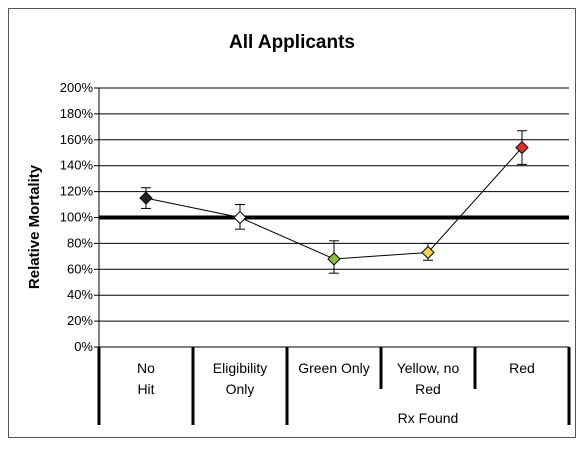 The width and height of the screenshot is (588, 452). I want to click on category-label: Only, so click(240, 389).